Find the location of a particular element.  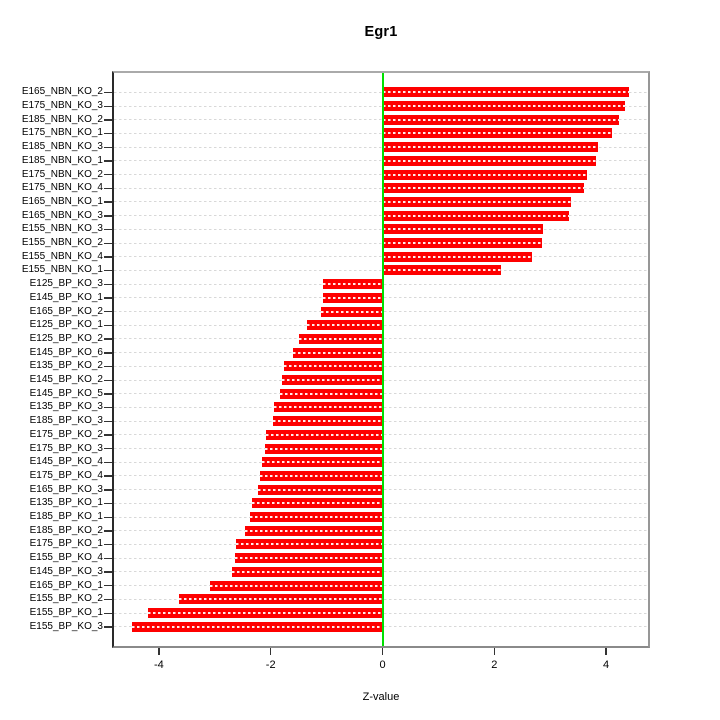

y-axis-label: E135_BP_KO_3 is located at coordinates (66, 407).